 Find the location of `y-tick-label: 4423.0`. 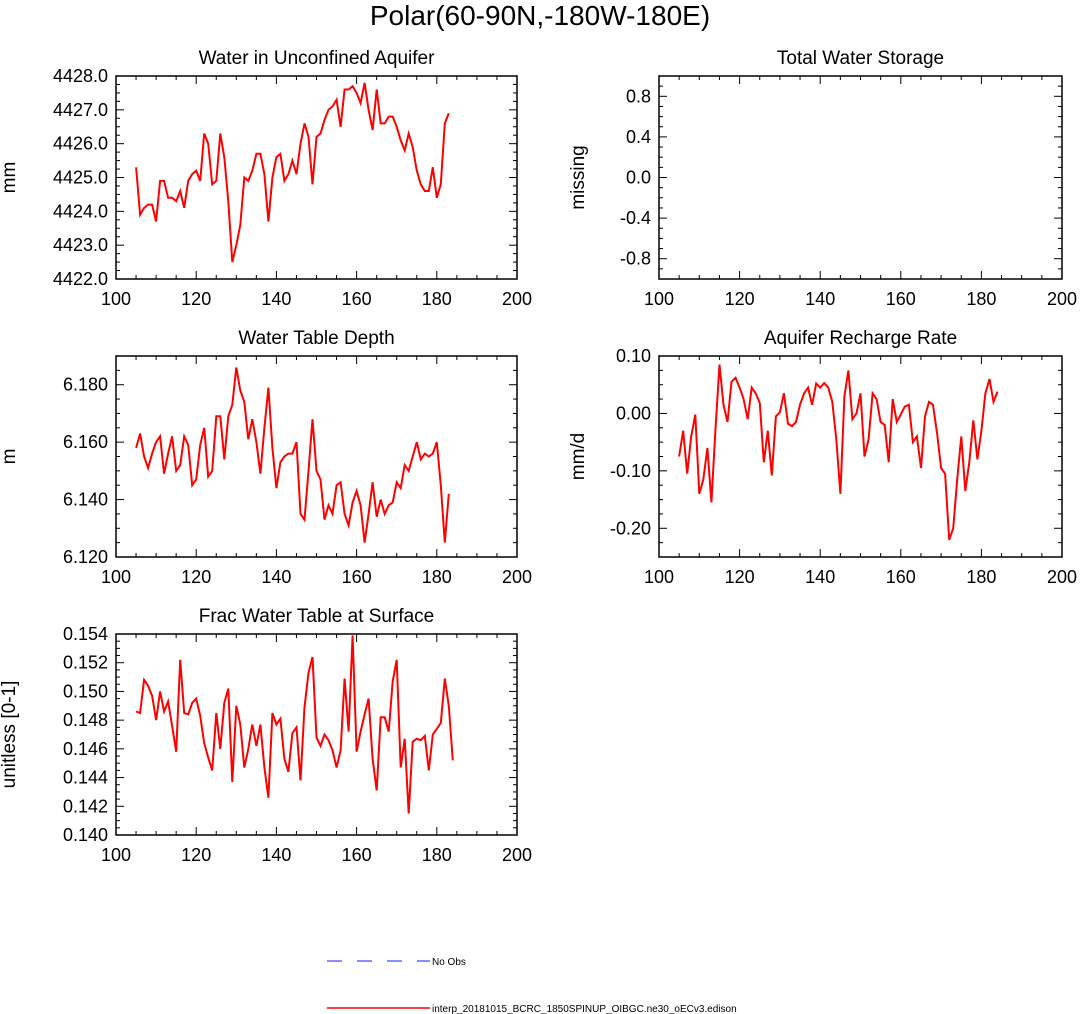

y-tick-label: 4423.0 is located at coordinates (80, 245).